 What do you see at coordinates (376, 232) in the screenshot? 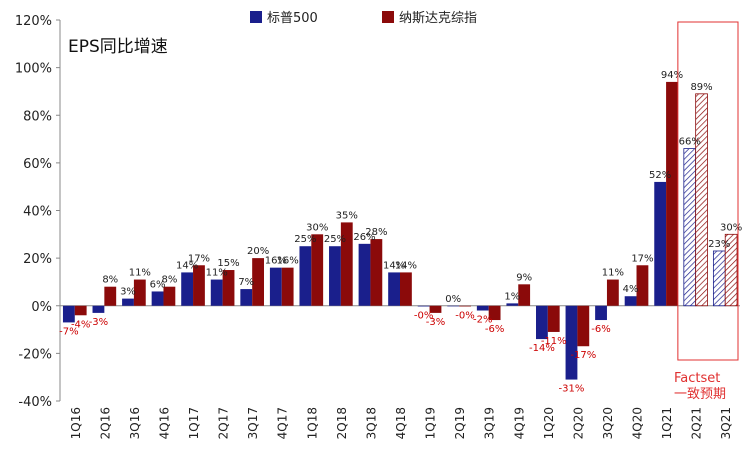
I see `nasdaq-label-3Q18: 28%` at bounding box center [376, 232].